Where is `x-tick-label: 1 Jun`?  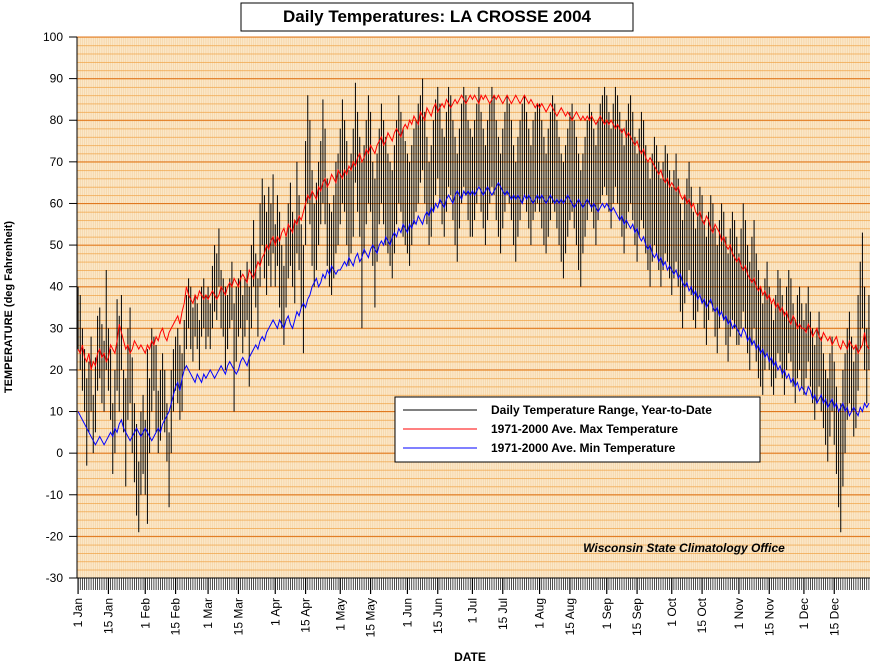
x-tick-label: 1 Jun is located at coordinates (407, 612).